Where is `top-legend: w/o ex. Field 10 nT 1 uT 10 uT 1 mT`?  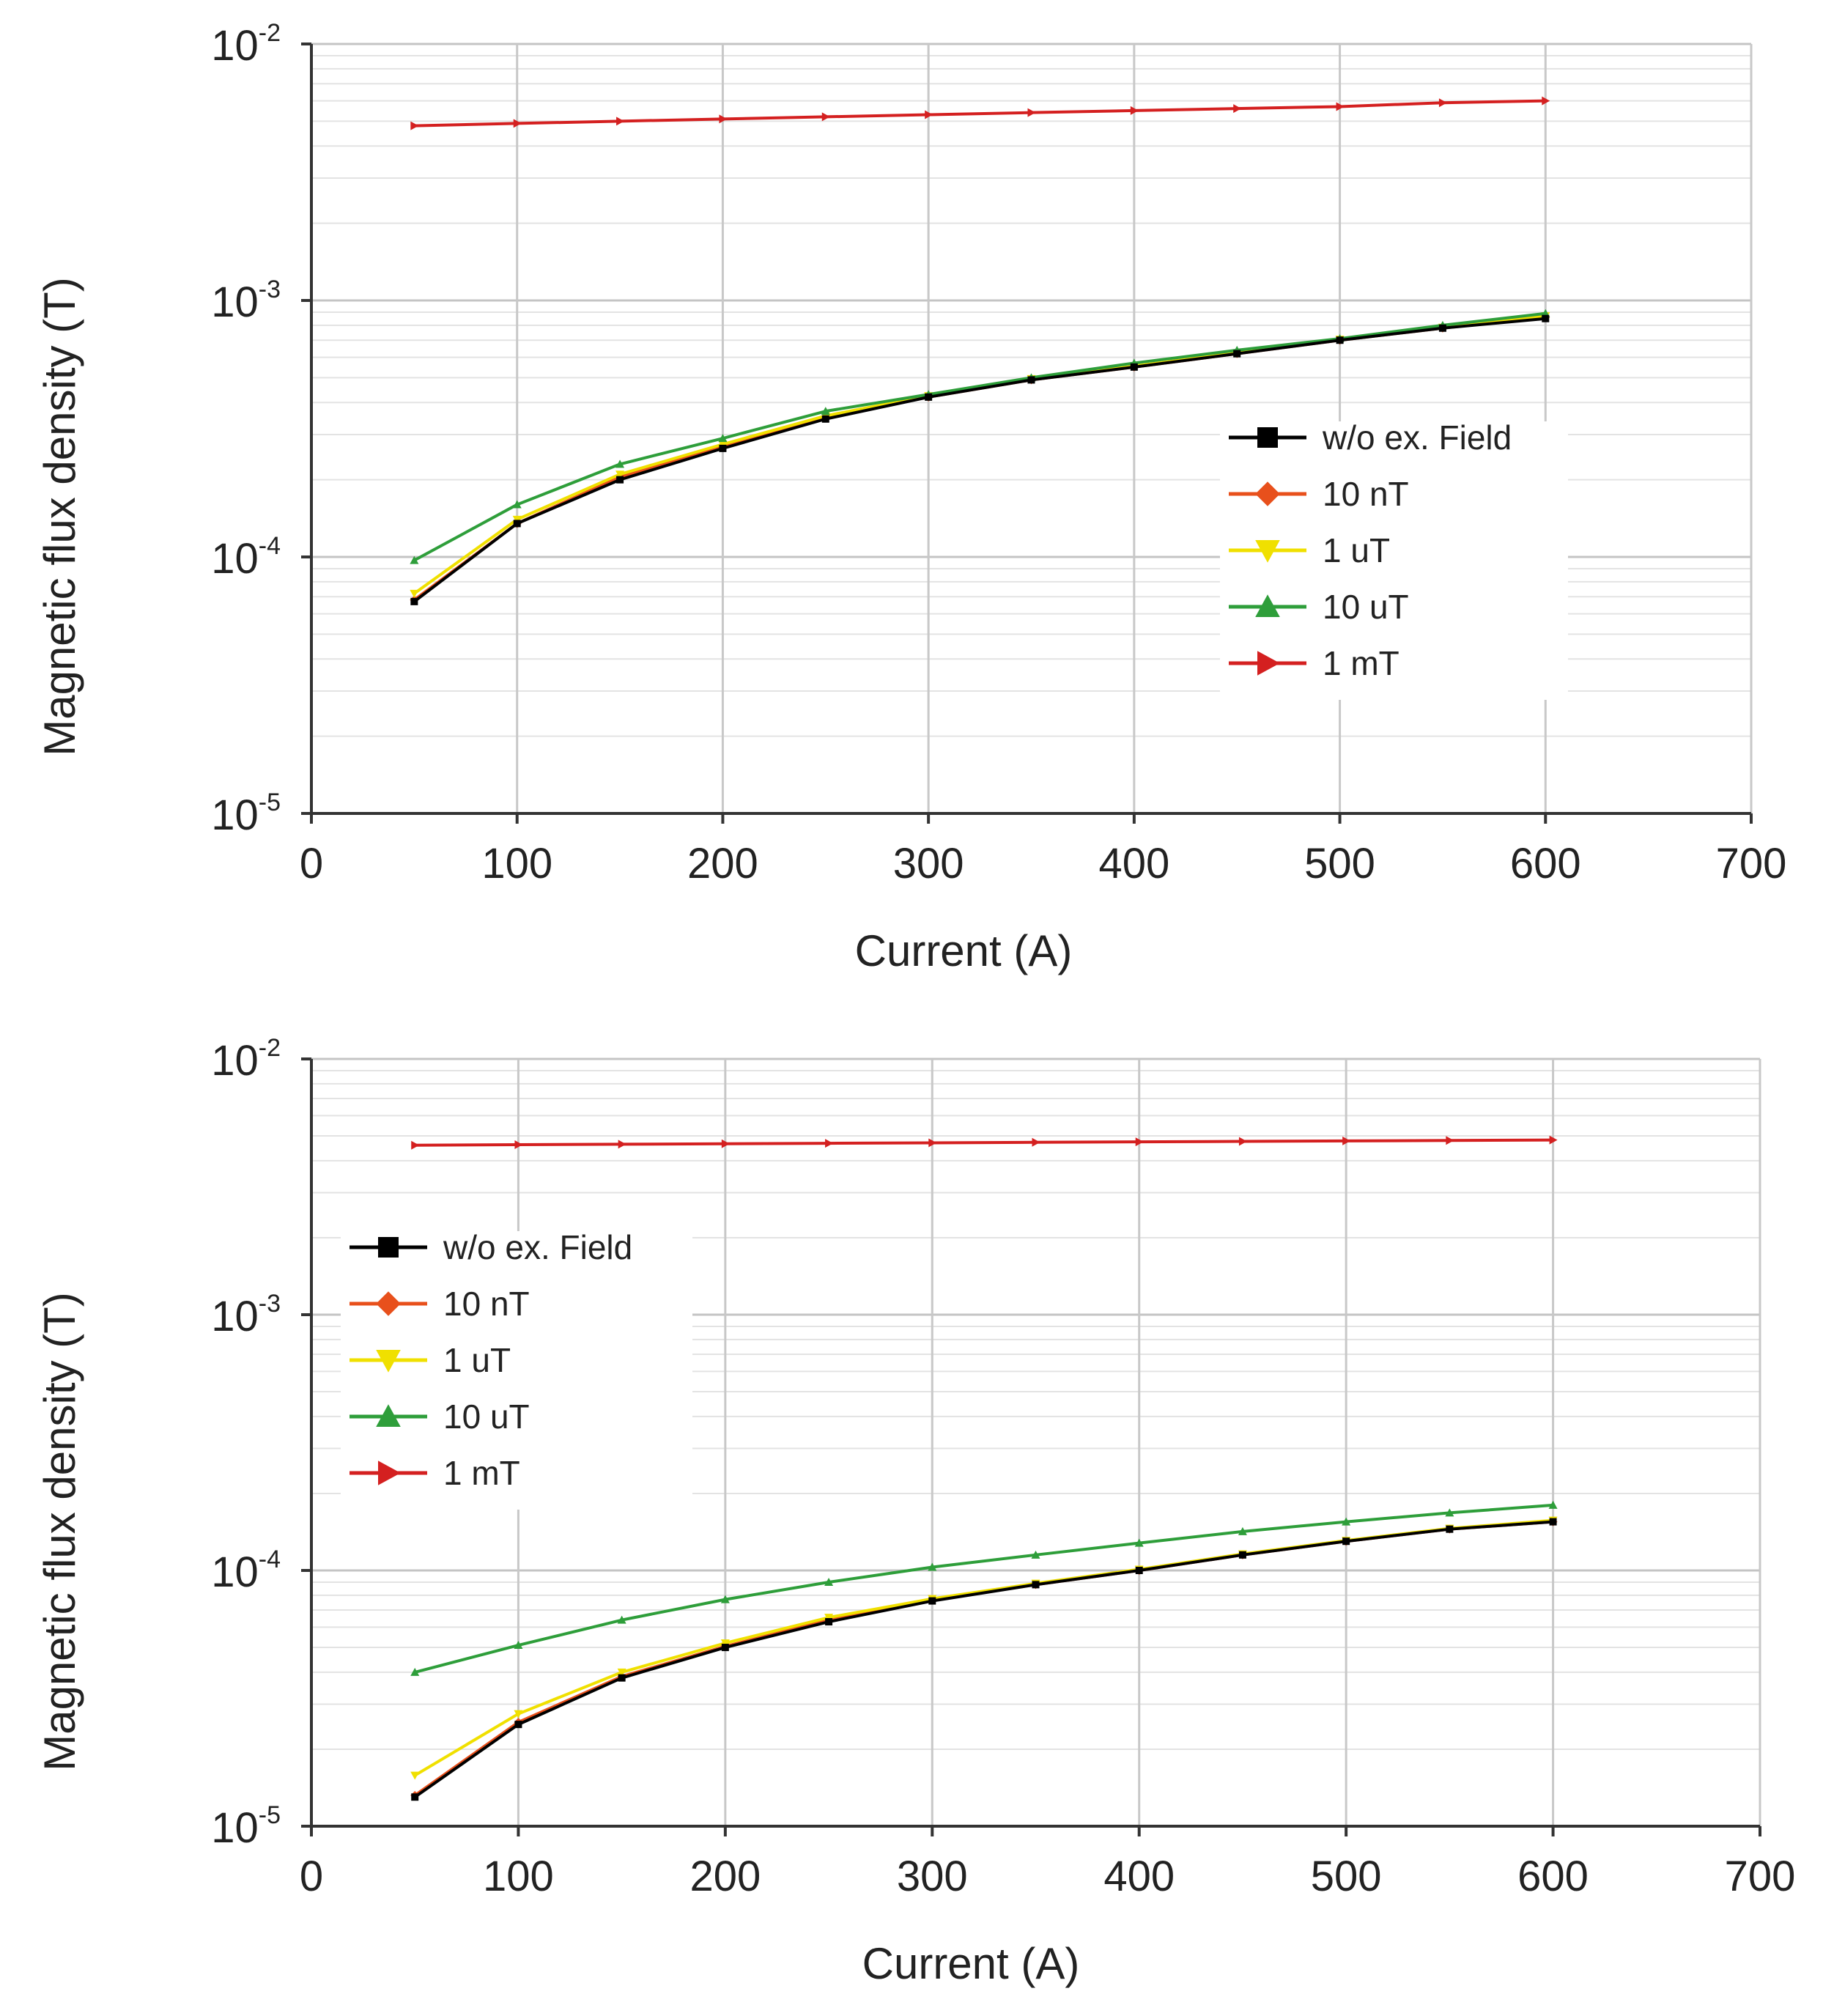
top-legend: w/o ex. Field 10 nT 1 uT 10 uT 1 mT is located at coordinates (1394, 559).